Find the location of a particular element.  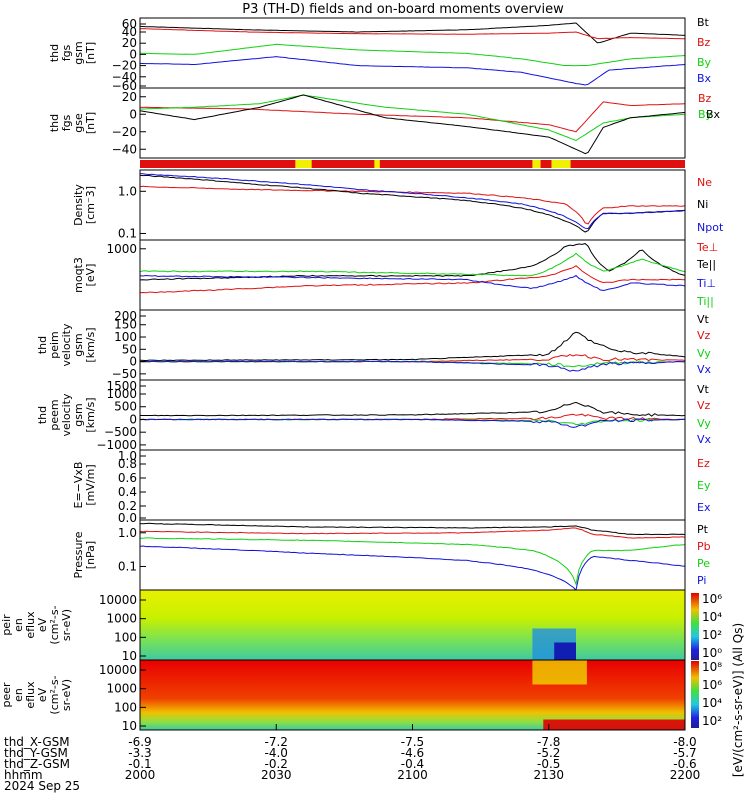

orbit-row-value: -0.4 is located at coordinates (412, 764).